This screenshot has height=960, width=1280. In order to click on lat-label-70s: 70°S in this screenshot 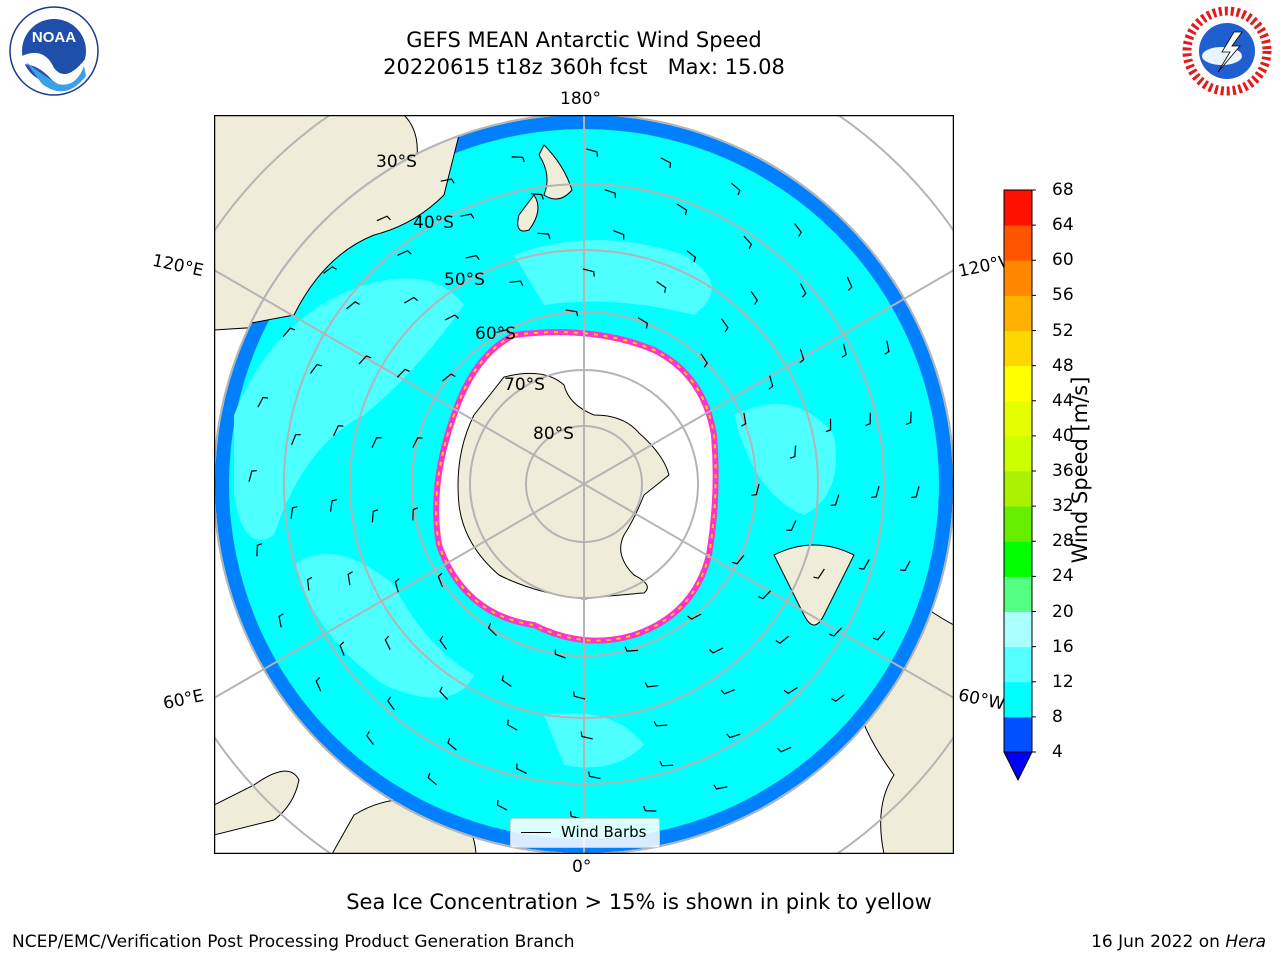, I will do `click(524, 385)`.